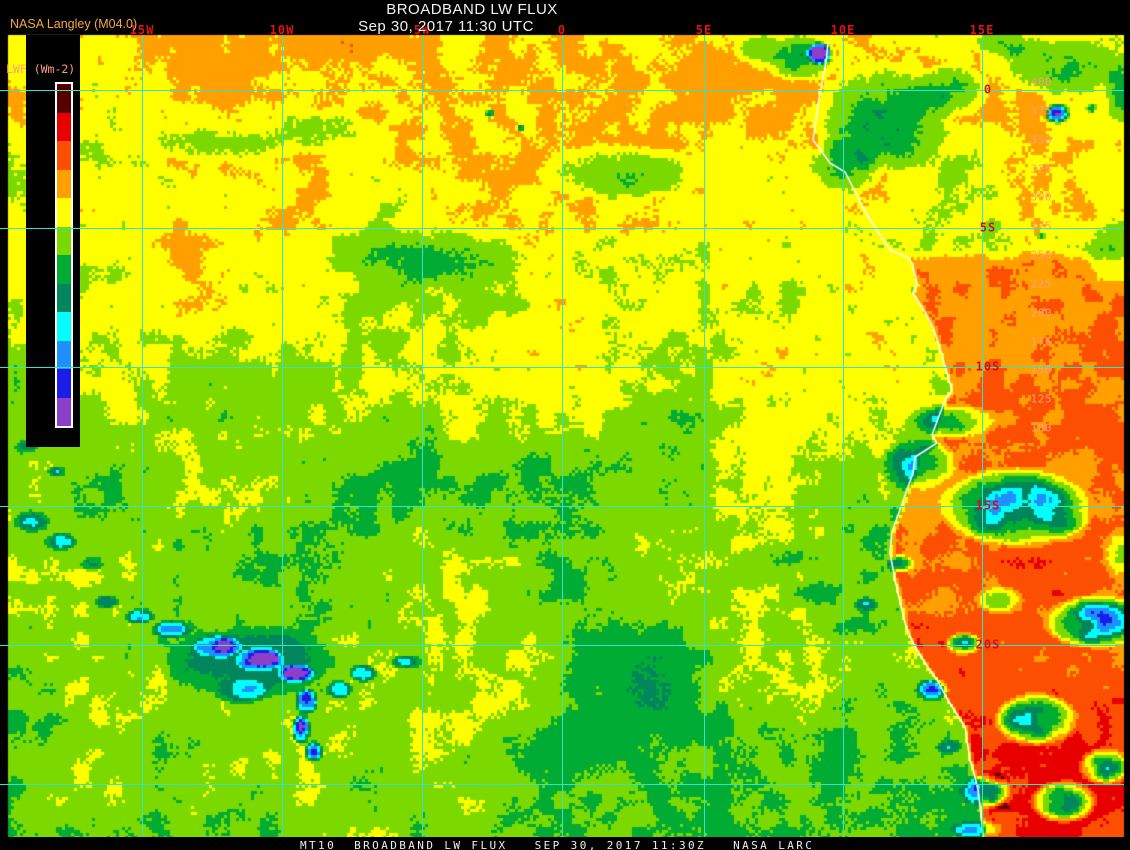 The width and height of the screenshot is (1130, 850). Describe the element at coordinates (142, 30) in the screenshot. I see `longitude-label: 15W` at that location.